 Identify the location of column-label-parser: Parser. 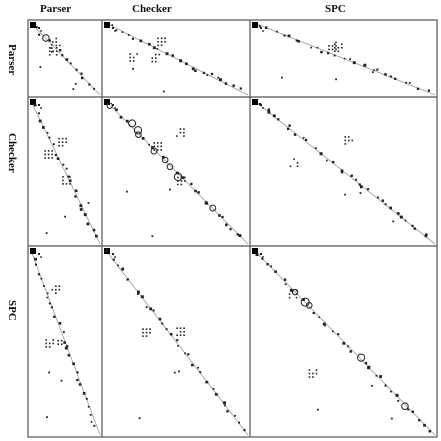
(56, 9).